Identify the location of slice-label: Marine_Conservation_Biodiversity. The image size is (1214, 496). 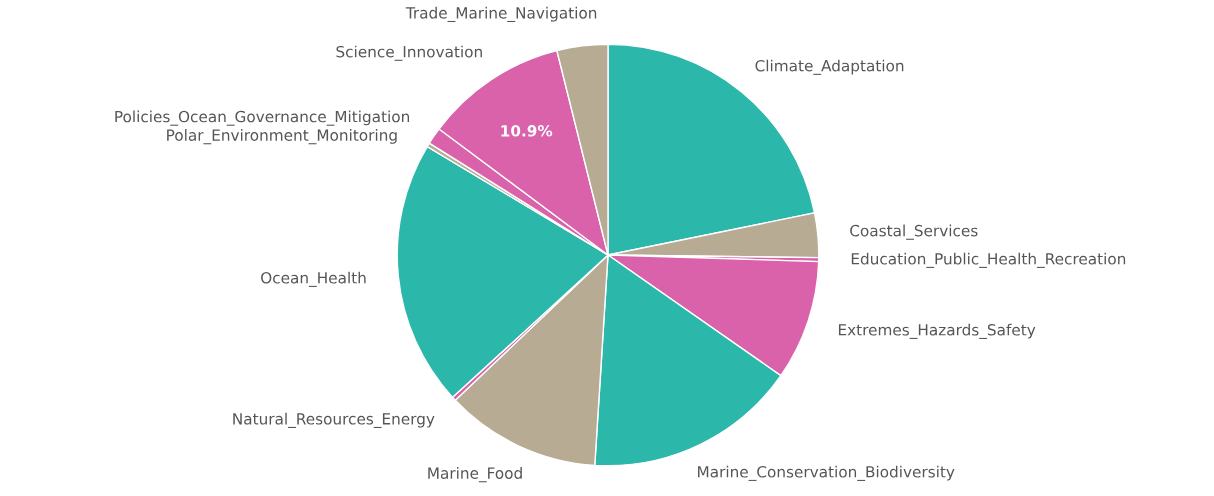
(826, 473).